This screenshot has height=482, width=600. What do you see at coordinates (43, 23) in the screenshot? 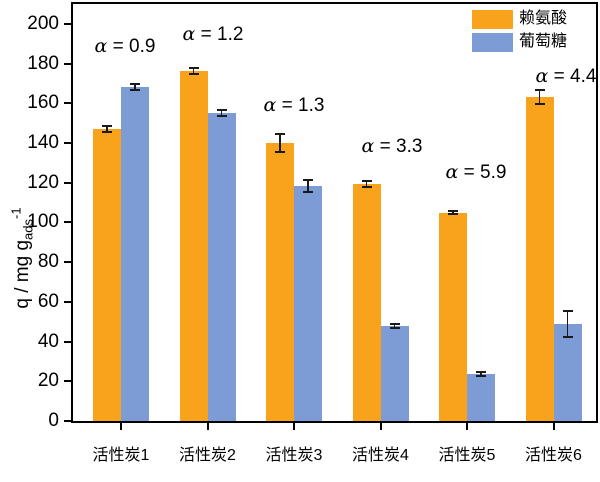
I see `y-tick-label: 200` at bounding box center [43, 23].